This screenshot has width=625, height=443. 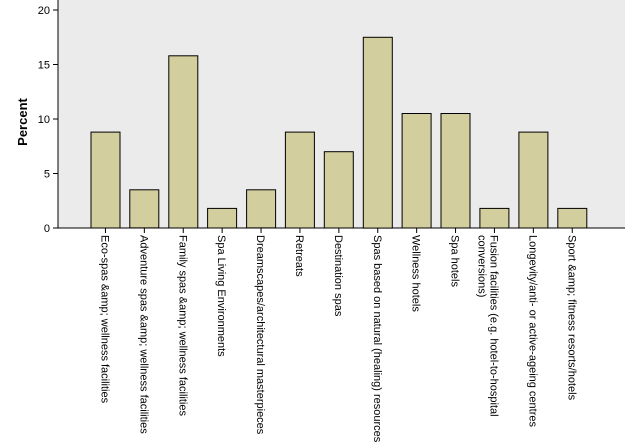 I want to click on y-tick-label: 10, so click(x=44, y=120).